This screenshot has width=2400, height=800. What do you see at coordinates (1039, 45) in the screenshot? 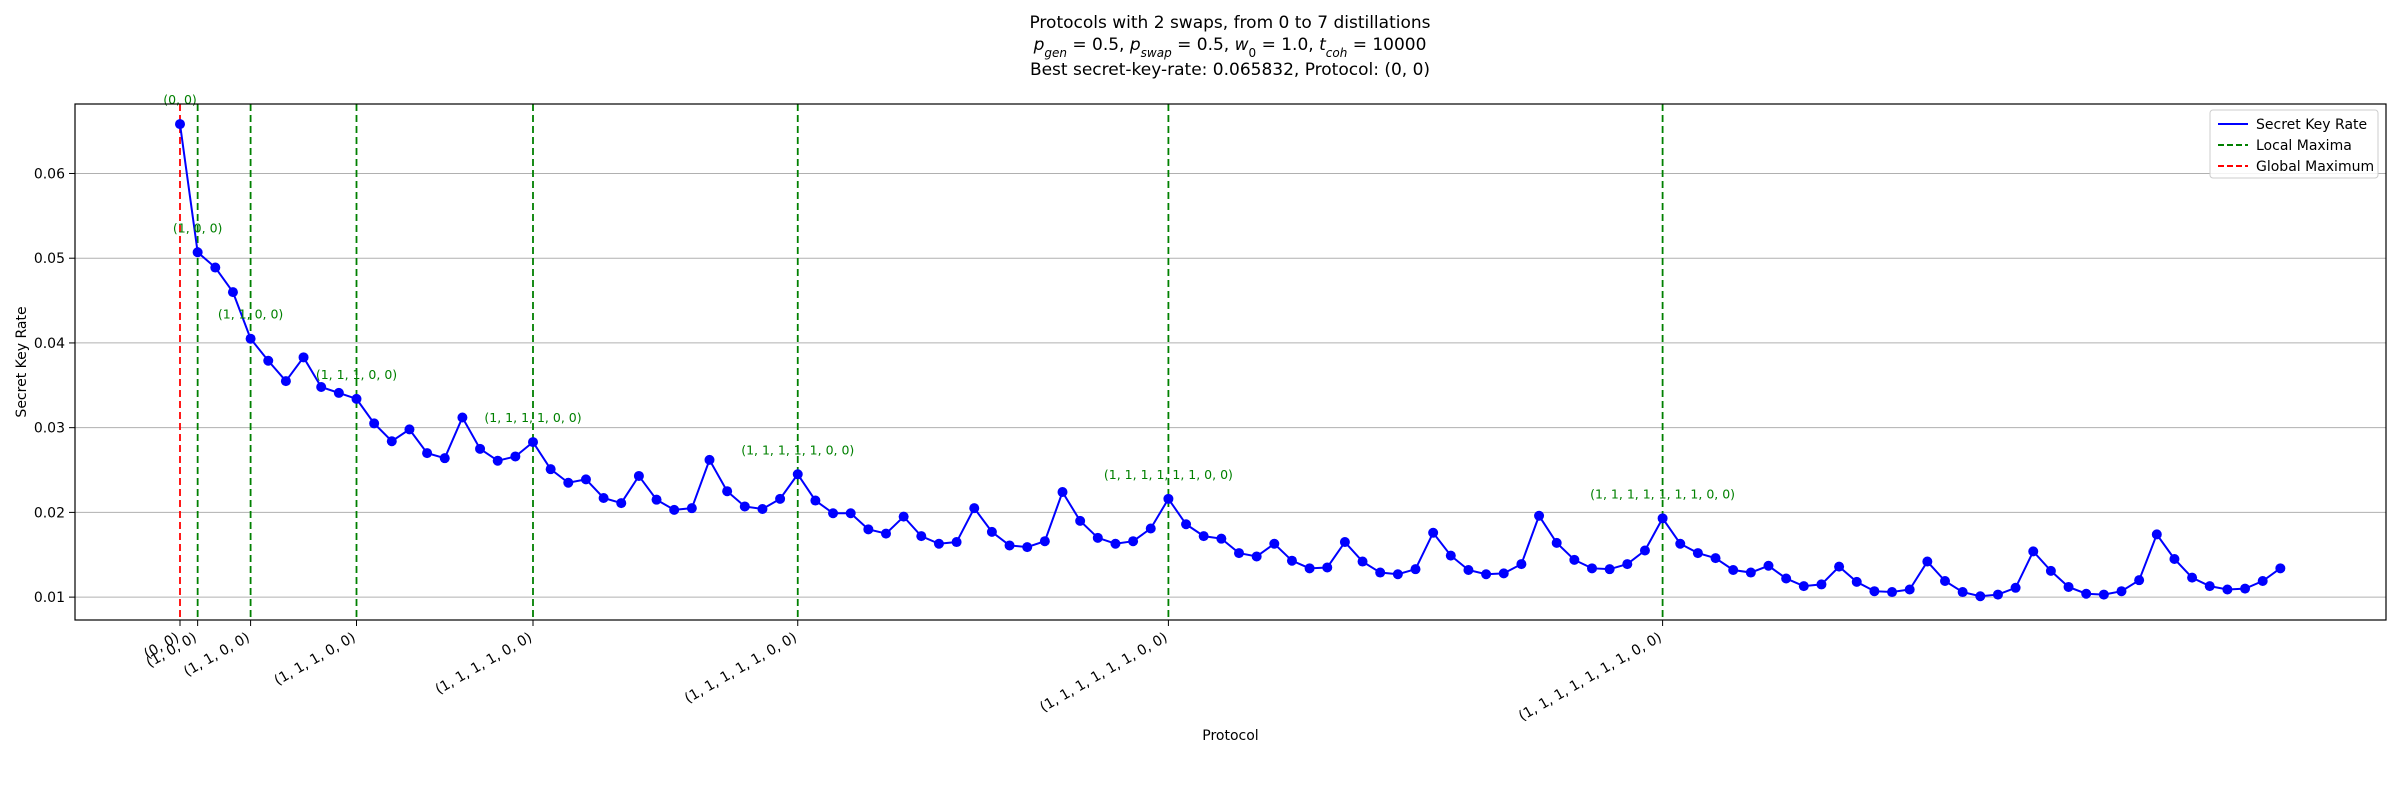
I see `param-p-gen: p` at bounding box center [1039, 45].